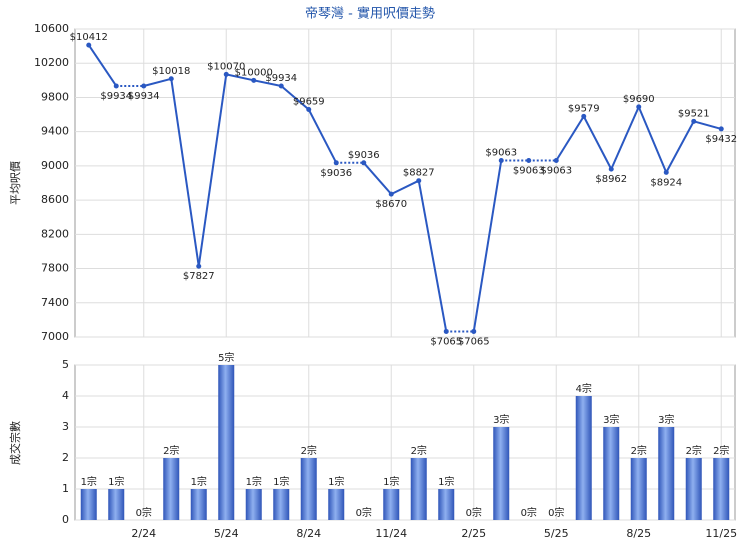 The image size is (740, 554). What do you see at coordinates (55, 165) in the screenshot?
I see `y-tick-label: 9000` at bounding box center [55, 165].